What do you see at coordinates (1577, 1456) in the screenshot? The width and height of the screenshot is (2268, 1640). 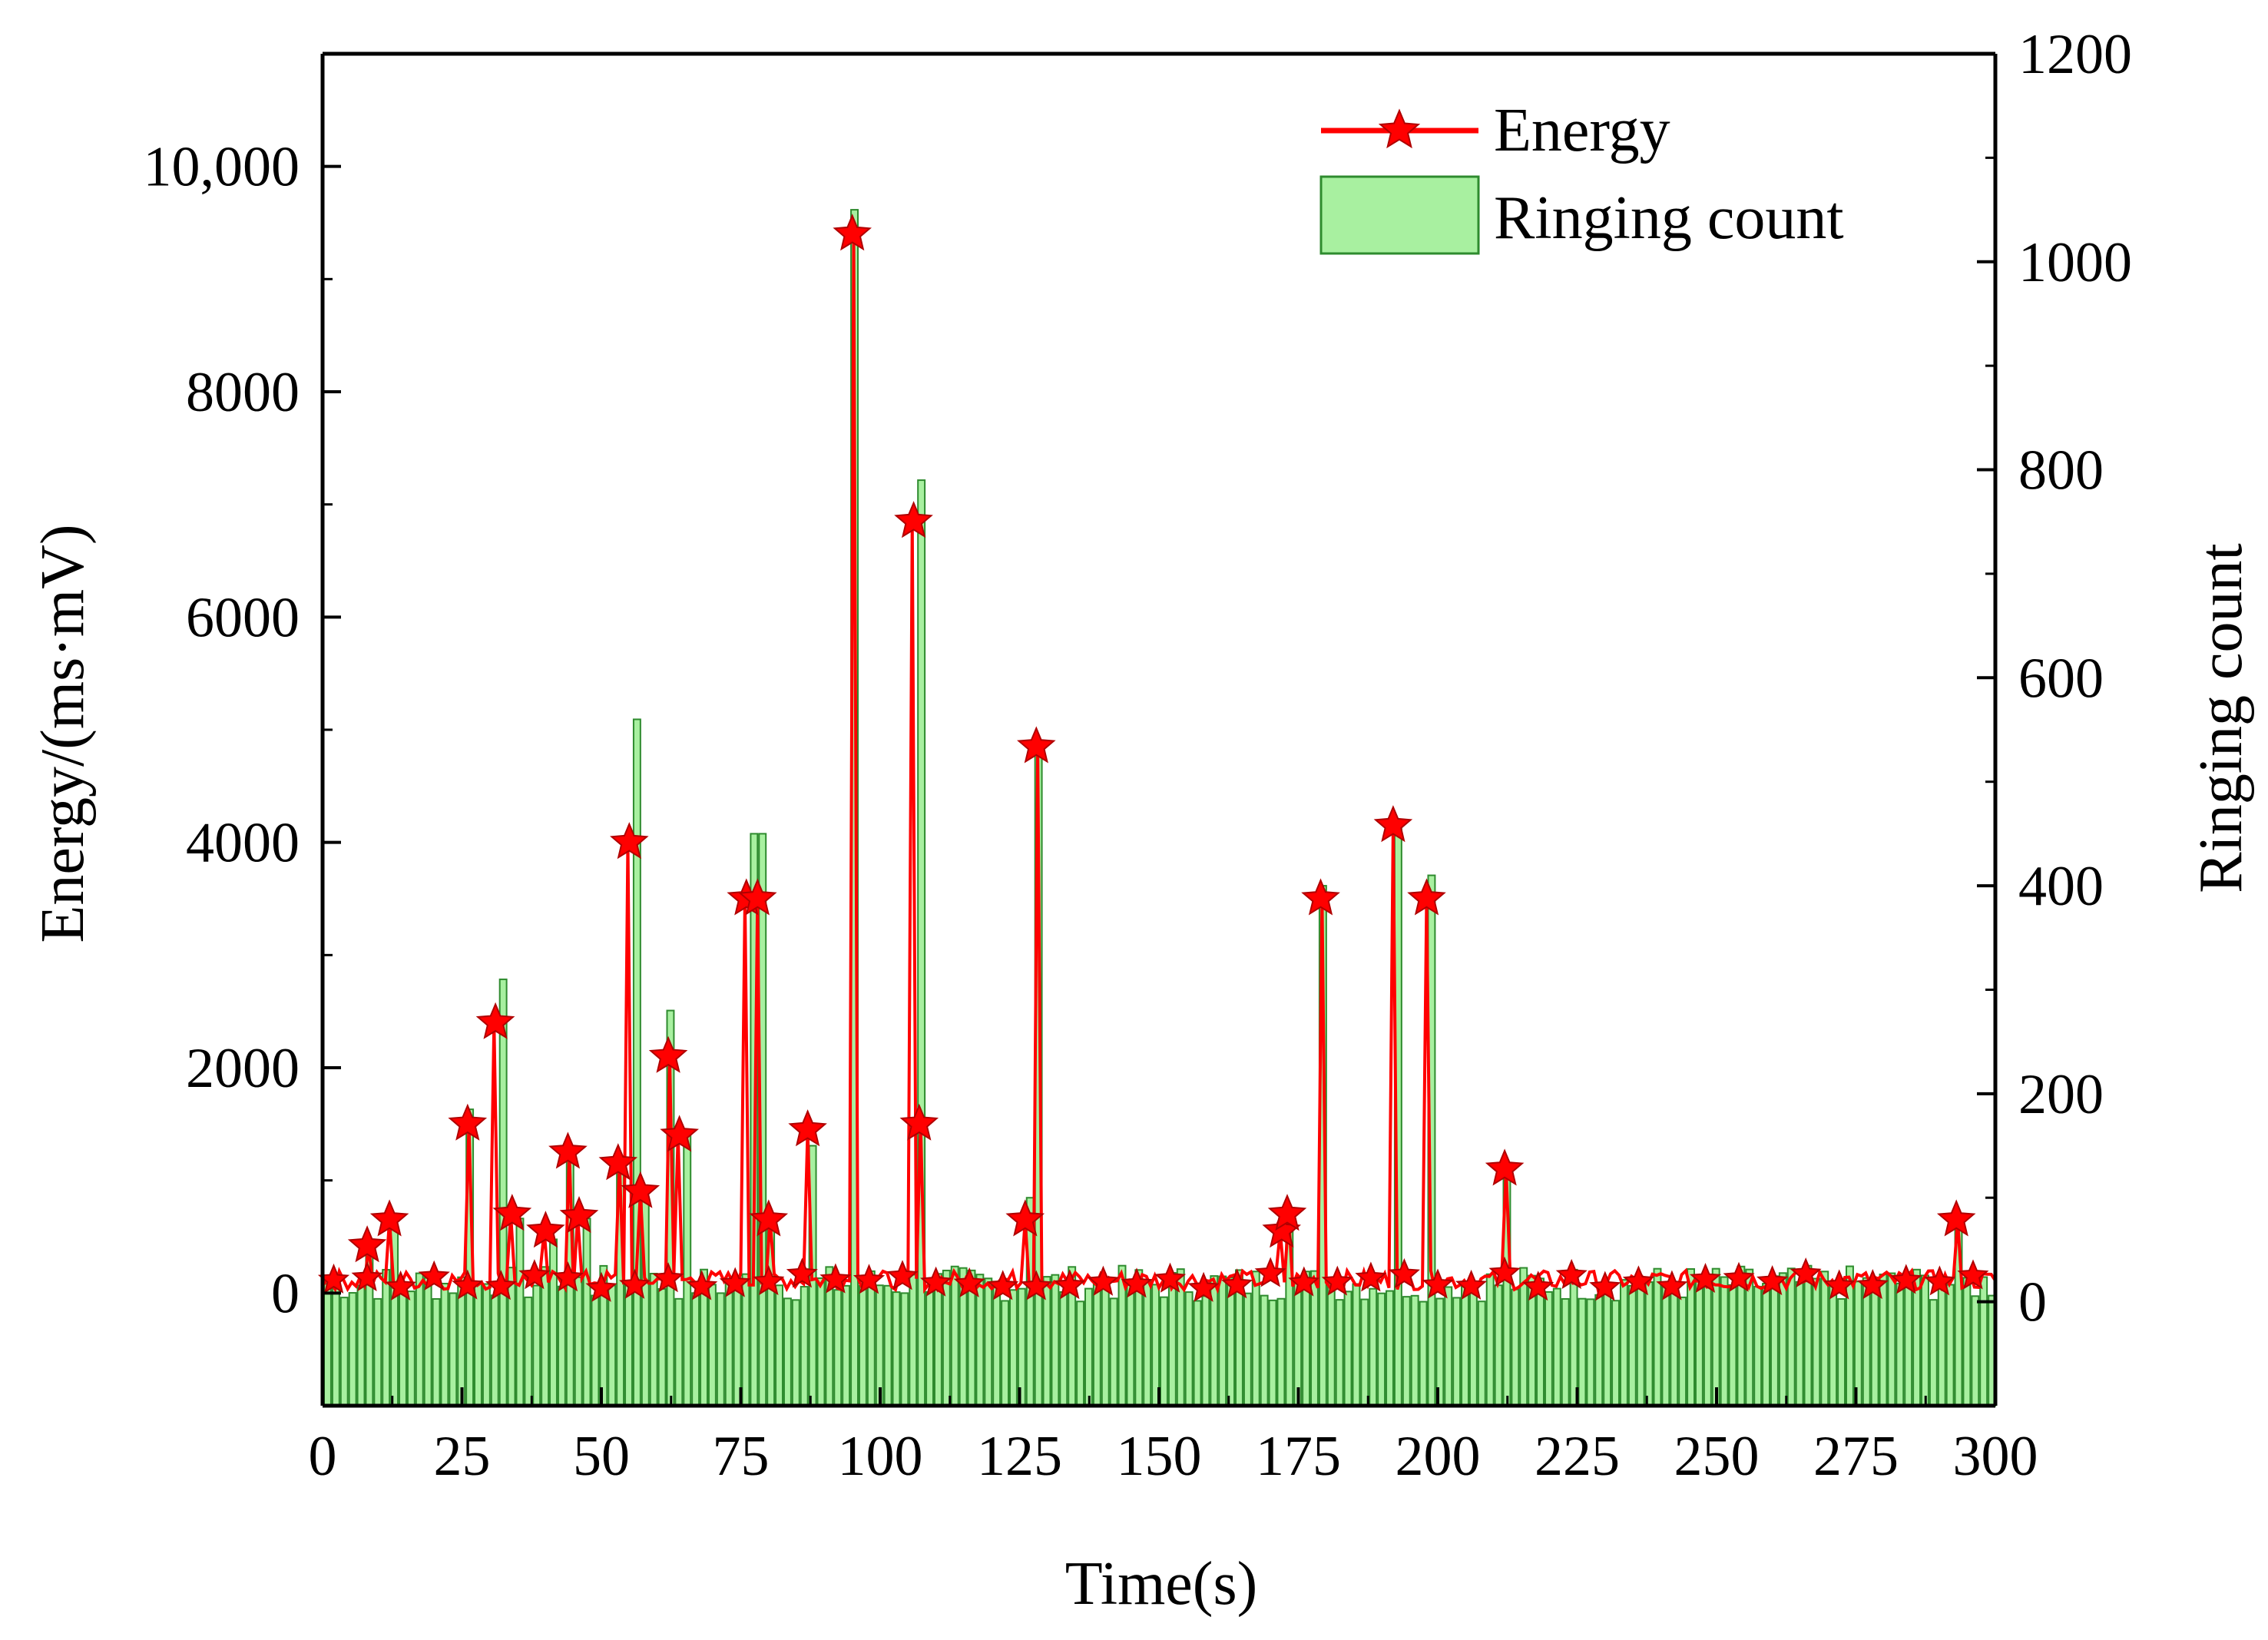 I see `x-tick-label: 225` at bounding box center [1577, 1456].